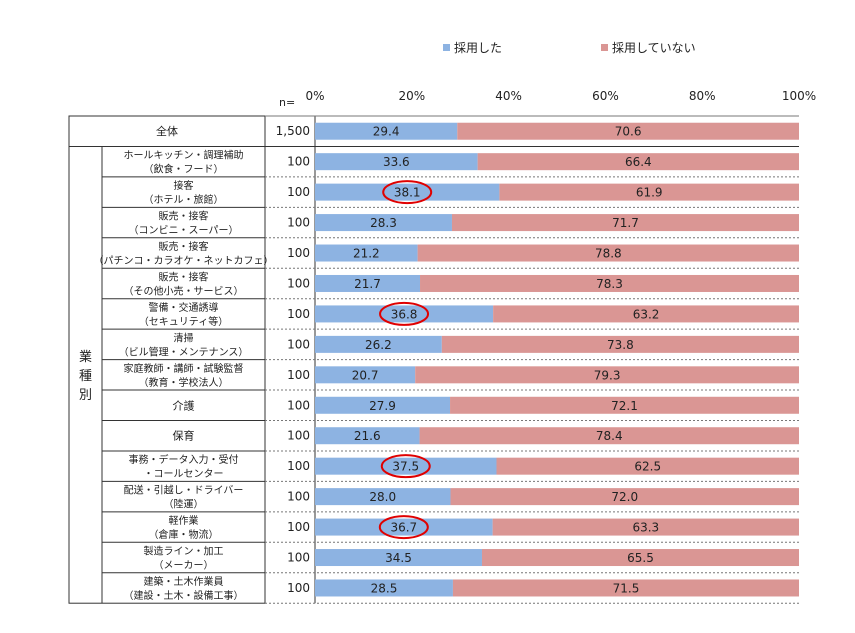 The height and width of the screenshot is (633, 855). I want to click on data-label-adopted: 28.5, so click(384, 588).